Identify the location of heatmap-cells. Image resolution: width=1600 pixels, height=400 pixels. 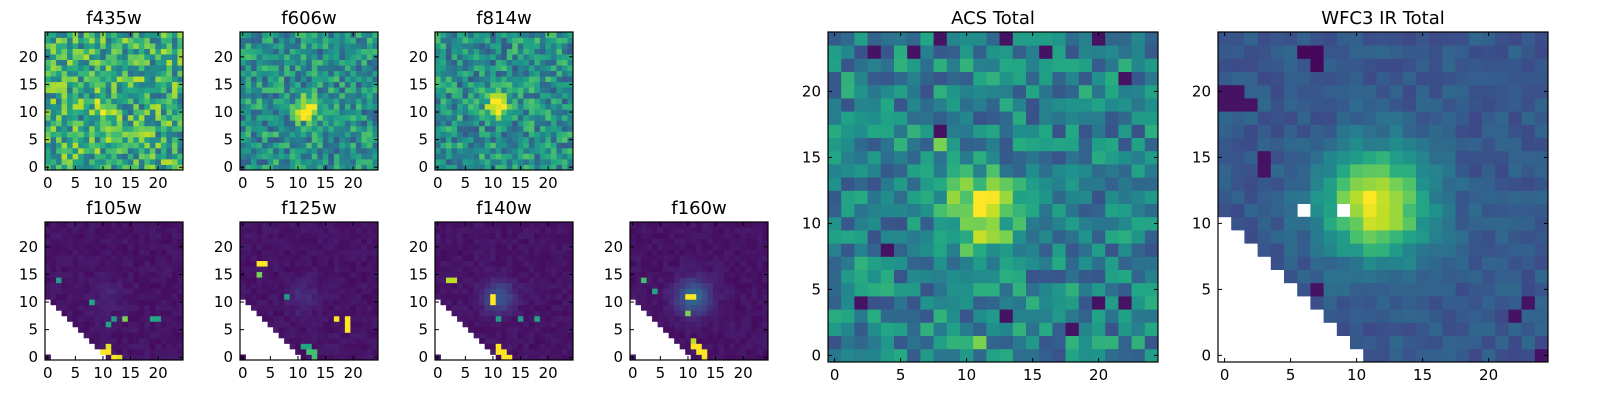
(309, 101).